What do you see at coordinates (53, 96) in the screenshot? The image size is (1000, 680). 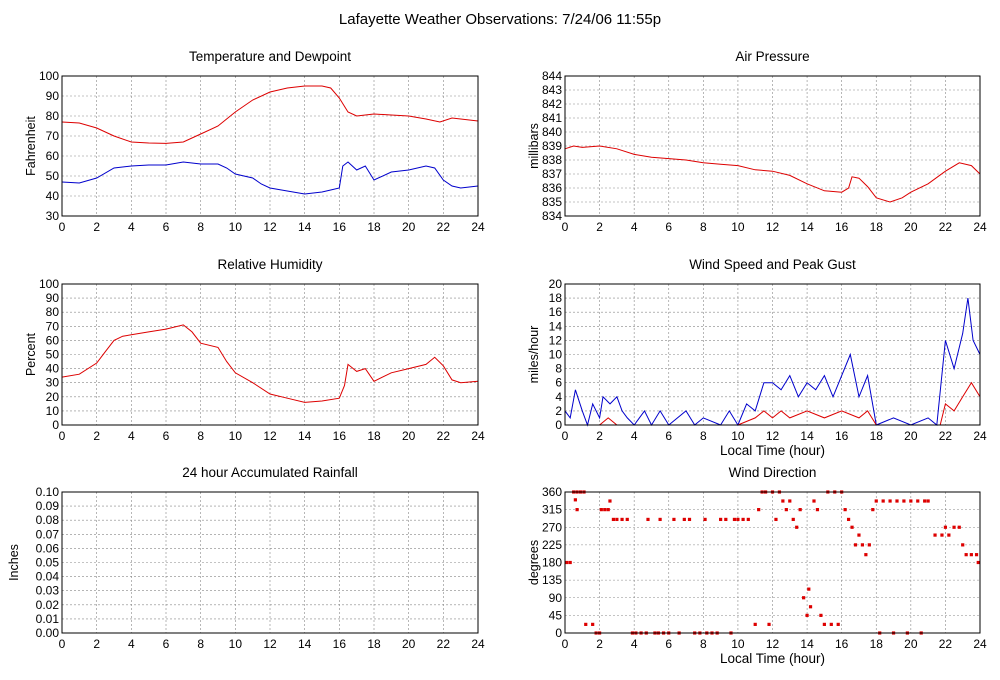 I see `y-tick-label: 90` at bounding box center [53, 96].